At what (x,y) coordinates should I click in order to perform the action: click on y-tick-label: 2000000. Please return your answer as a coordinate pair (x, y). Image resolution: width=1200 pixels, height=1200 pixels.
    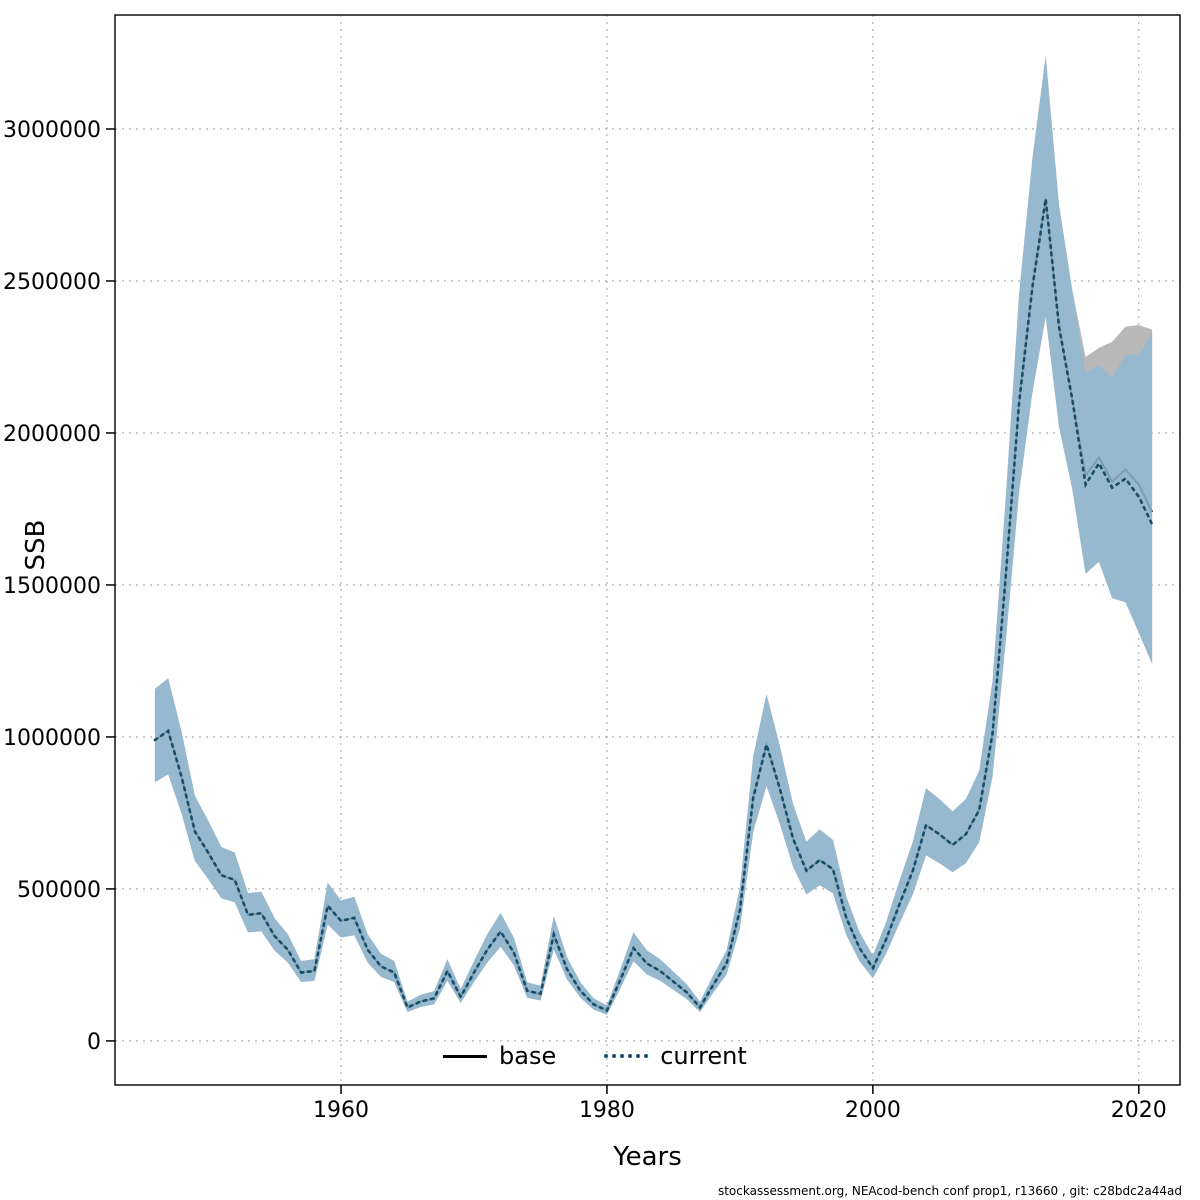
    Looking at the image, I should click on (52, 434).